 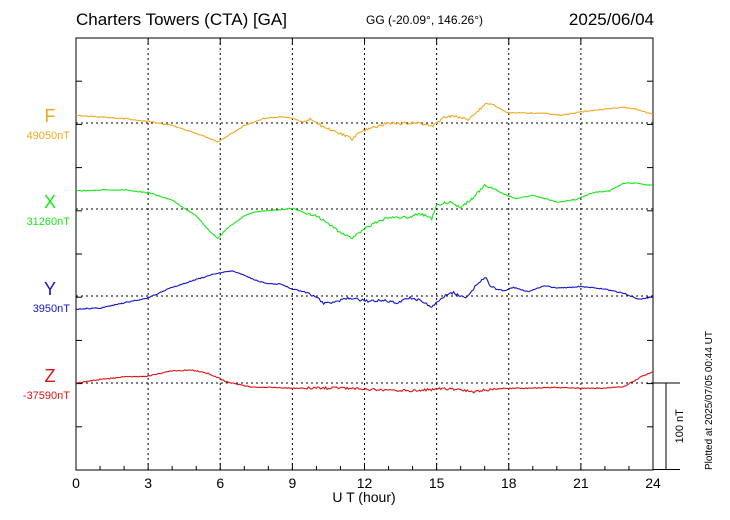 I want to click on chart-date: 2025/06/04, so click(x=611, y=19).